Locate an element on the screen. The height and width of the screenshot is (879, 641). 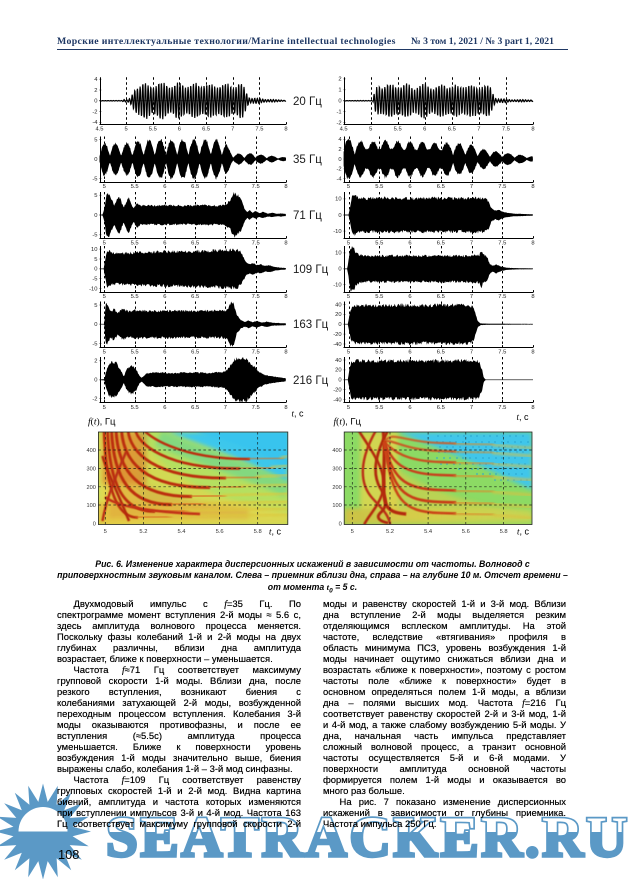
svg-text: 4 is located at coordinates (96, 80).